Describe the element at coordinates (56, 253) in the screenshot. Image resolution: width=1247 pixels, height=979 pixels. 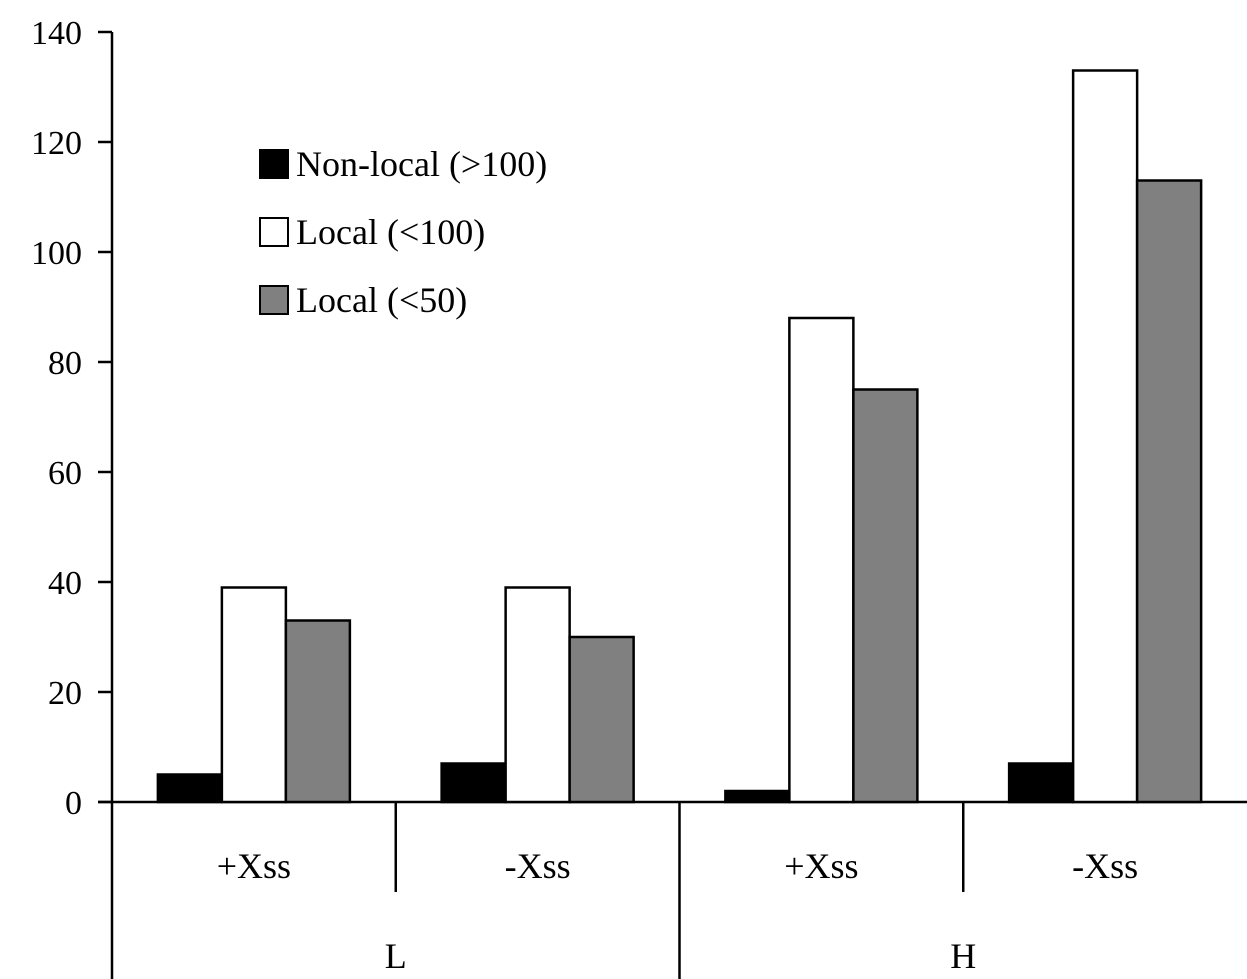
I see `y-tick-label: 100` at that location.